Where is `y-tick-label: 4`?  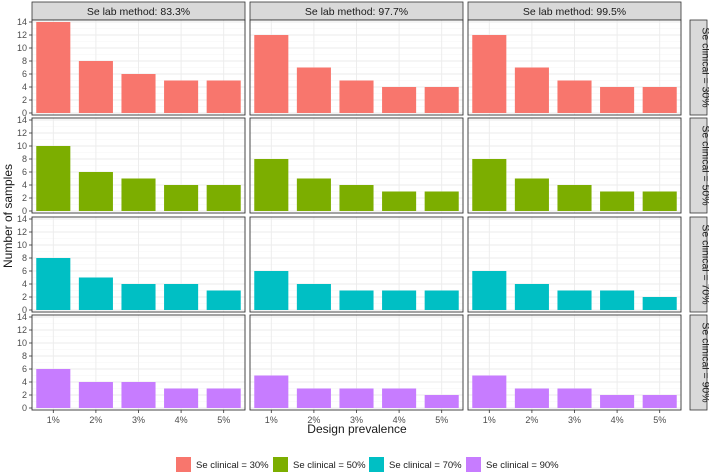
y-tick-label: 4 is located at coordinates (24, 87).